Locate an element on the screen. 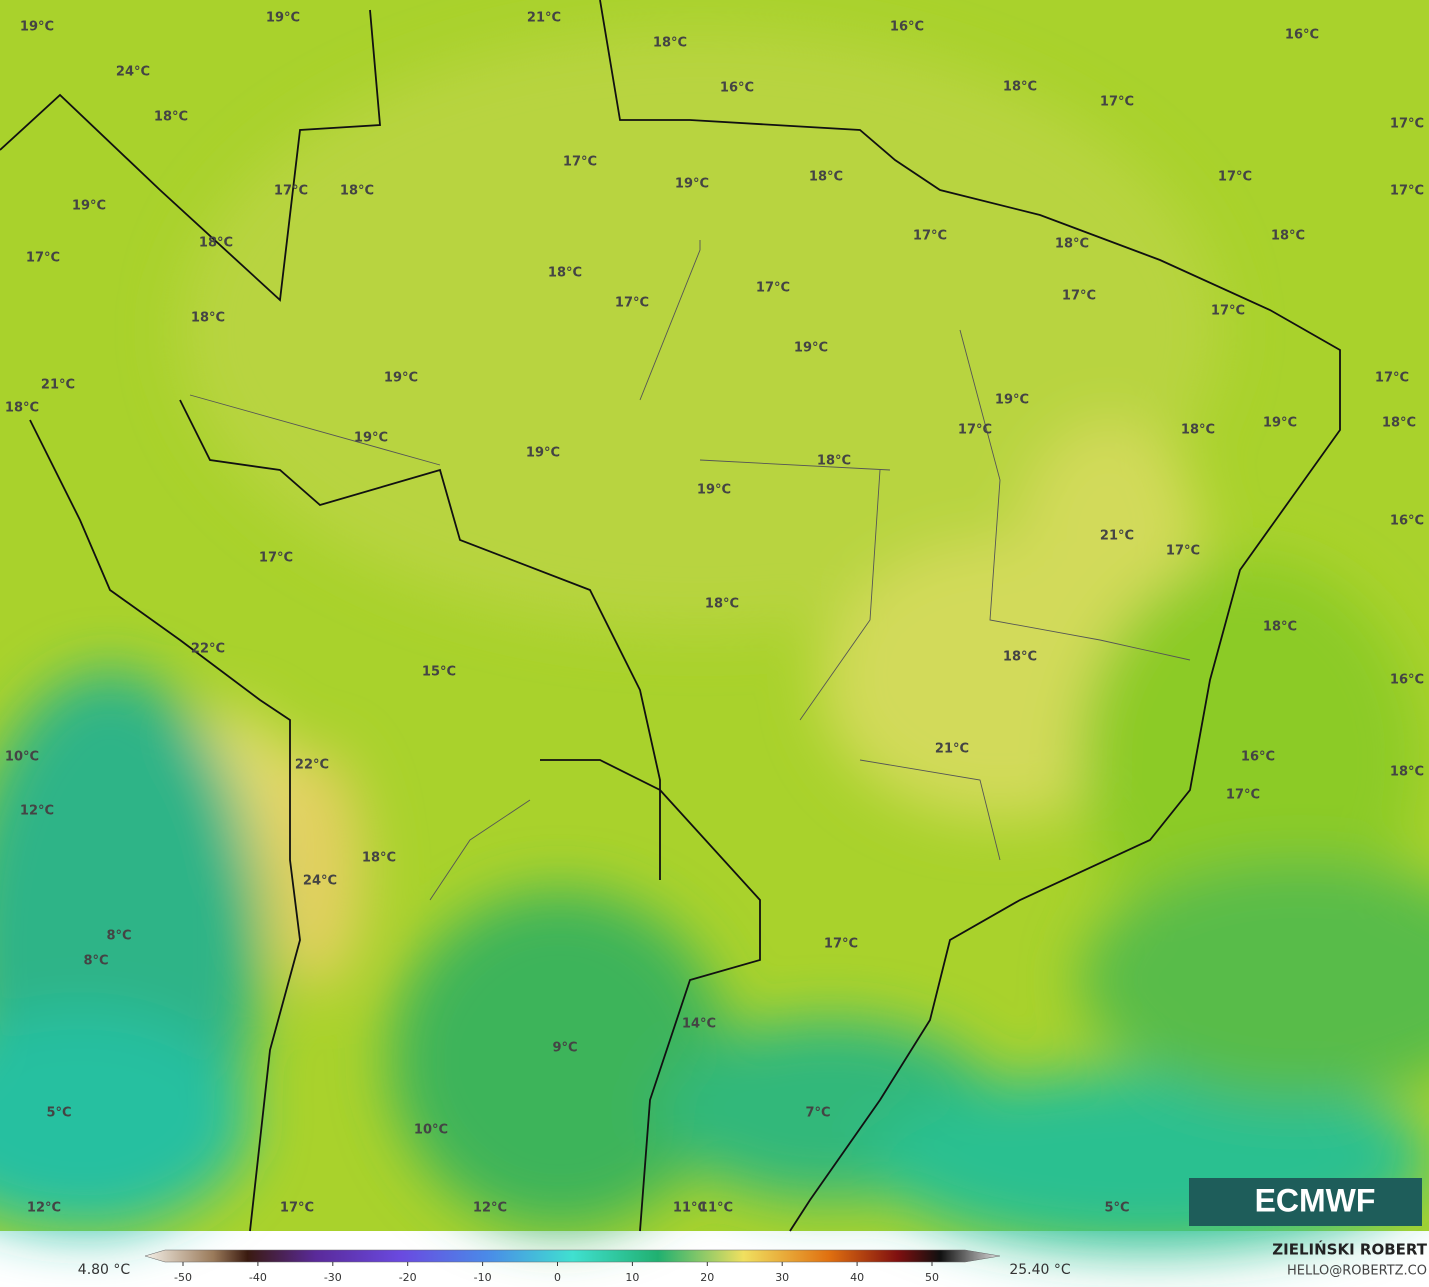 The width and height of the screenshot is (1429, 1287). temp-label: 7°C is located at coordinates (817, 1113).